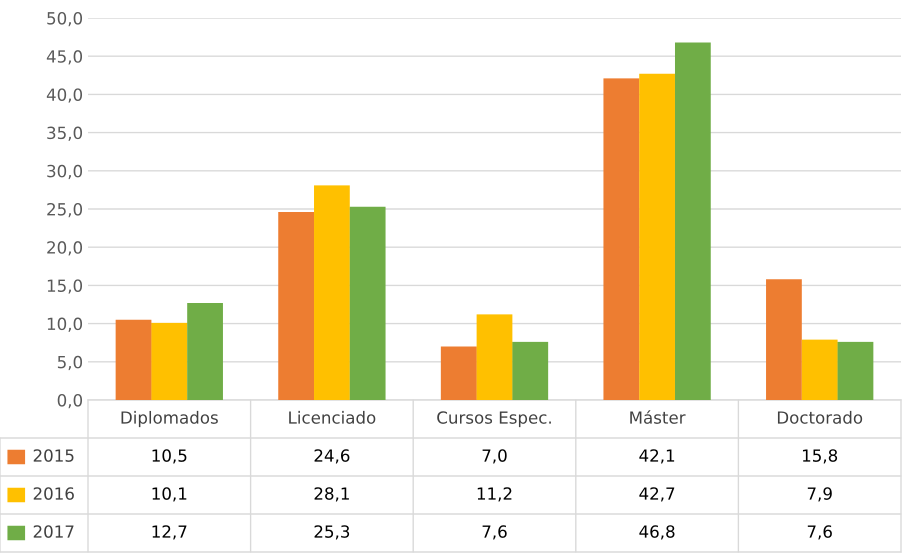 This screenshot has height=553, width=903. Describe the element at coordinates (658, 417) in the screenshot. I see `x-tick-label: Máster` at that location.